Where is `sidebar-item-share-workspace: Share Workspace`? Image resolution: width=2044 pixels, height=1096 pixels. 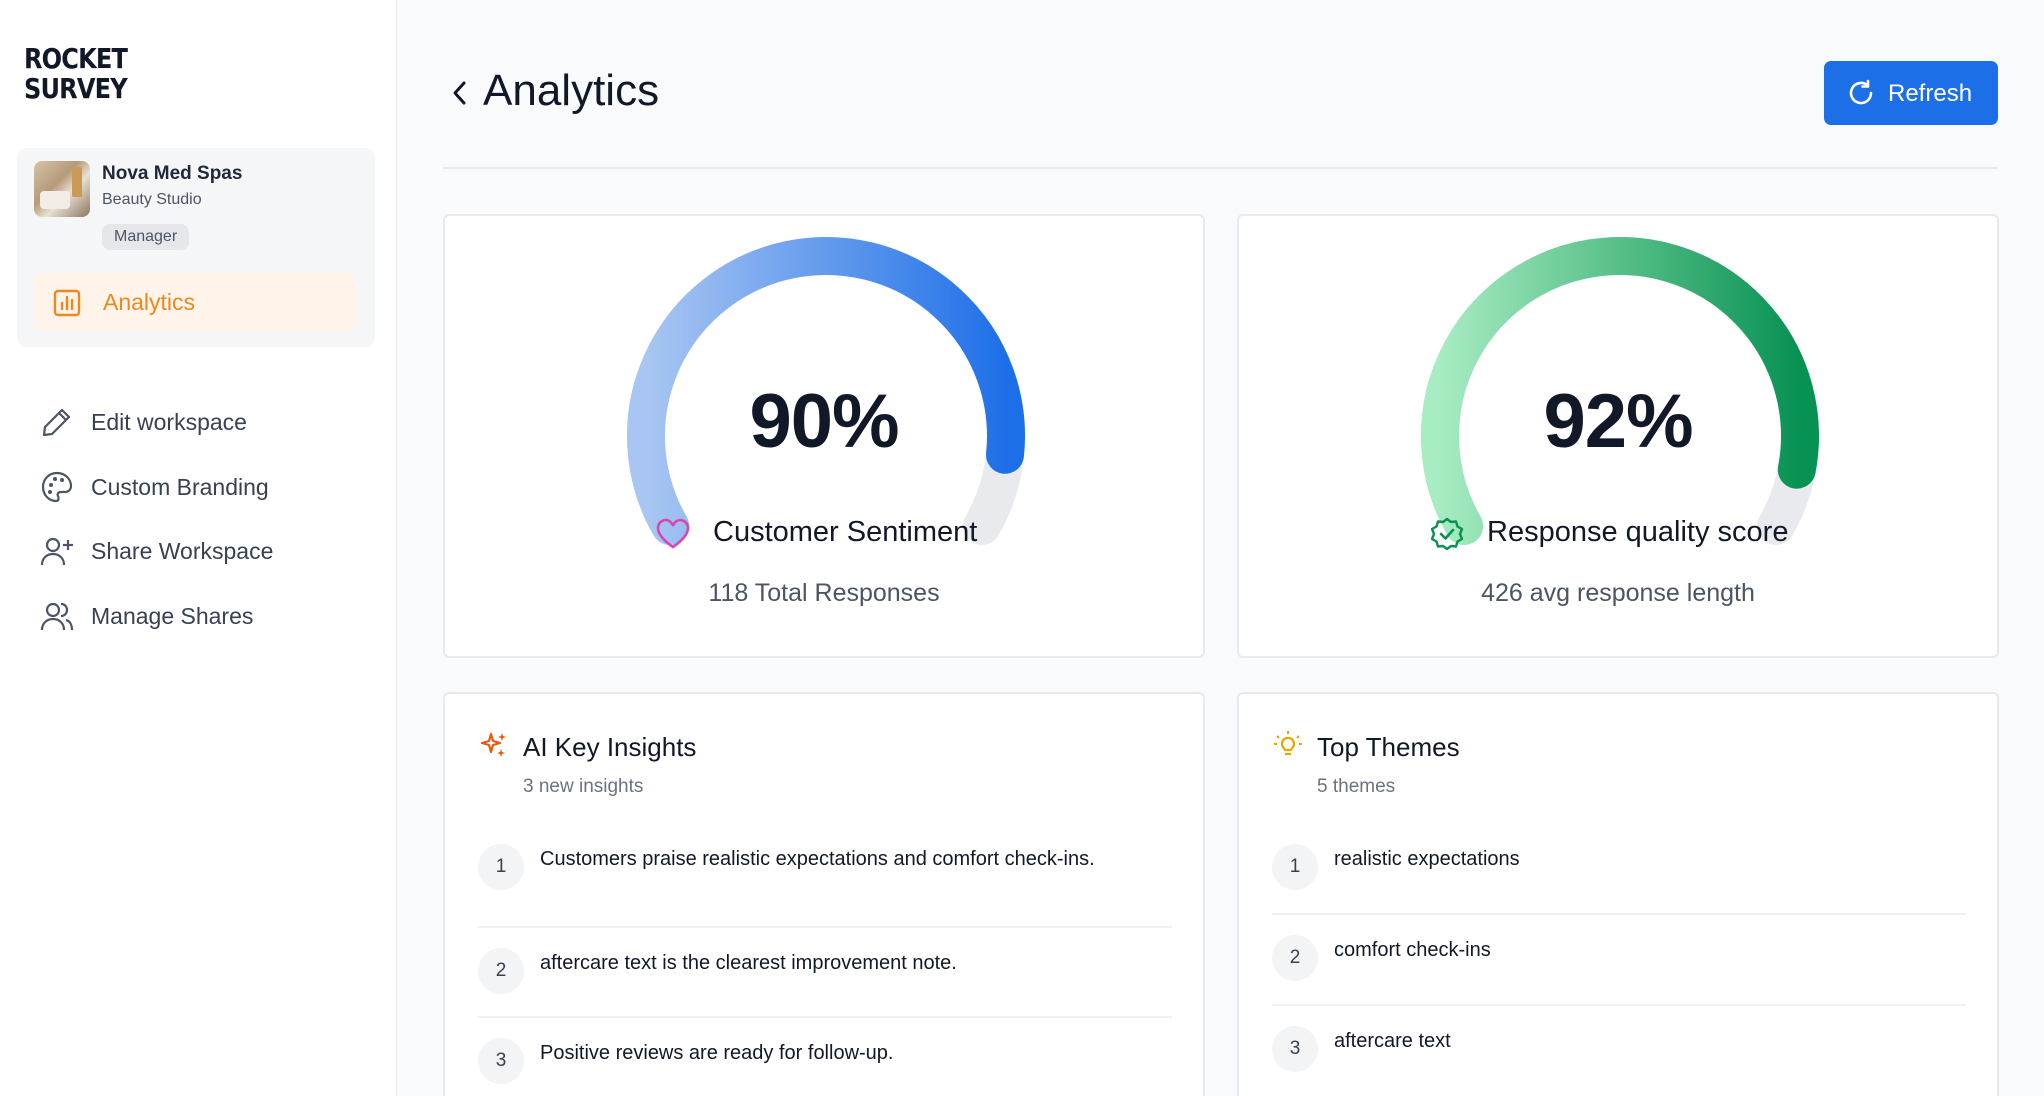
sidebar-item-share-workspace: Share Workspace is located at coordinates (205, 550).